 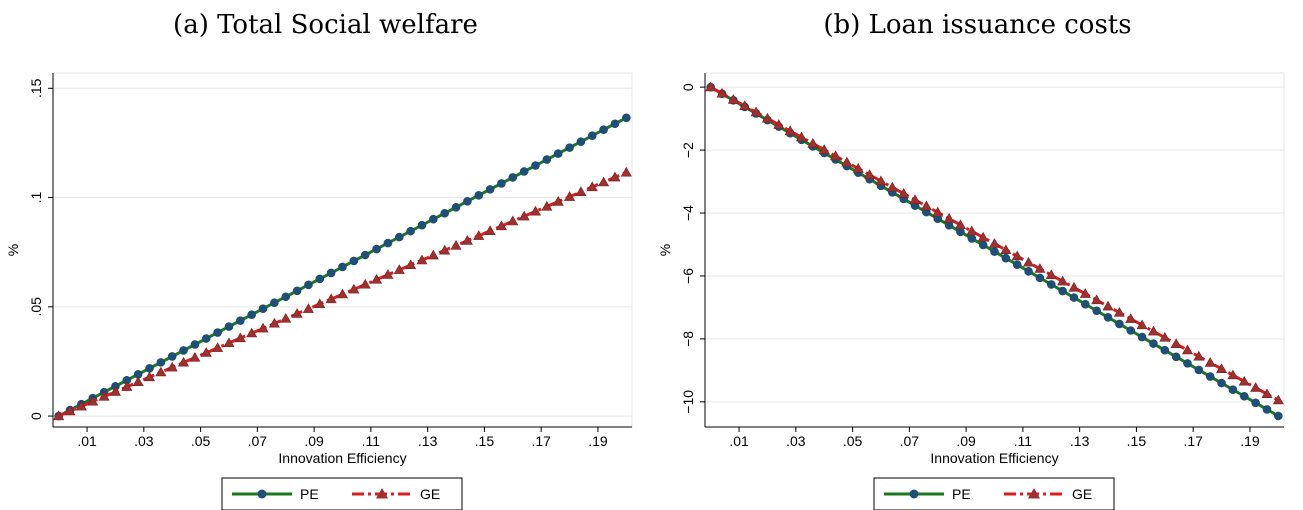 What do you see at coordinates (853, 441) in the screenshot?
I see `x-tick-label: .05` at bounding box center [853, 441].